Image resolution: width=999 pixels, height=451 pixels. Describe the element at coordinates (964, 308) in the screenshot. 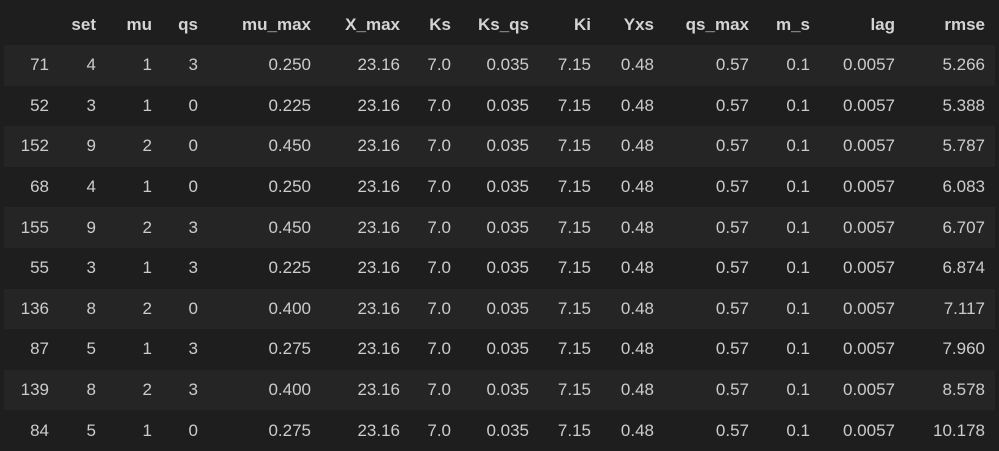

I see `cell-rmse: 7.117` at that location.